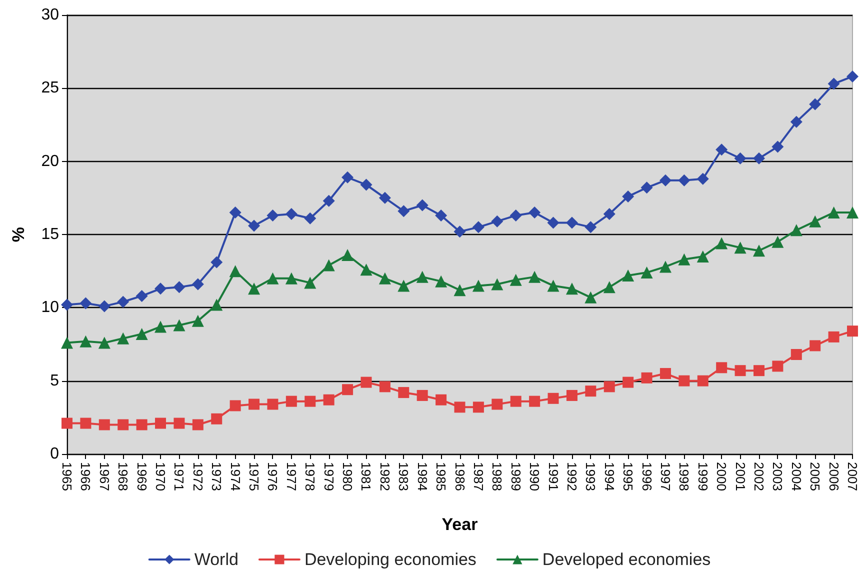  I want to click on legend-label: Developing economies, so click(390, 559).